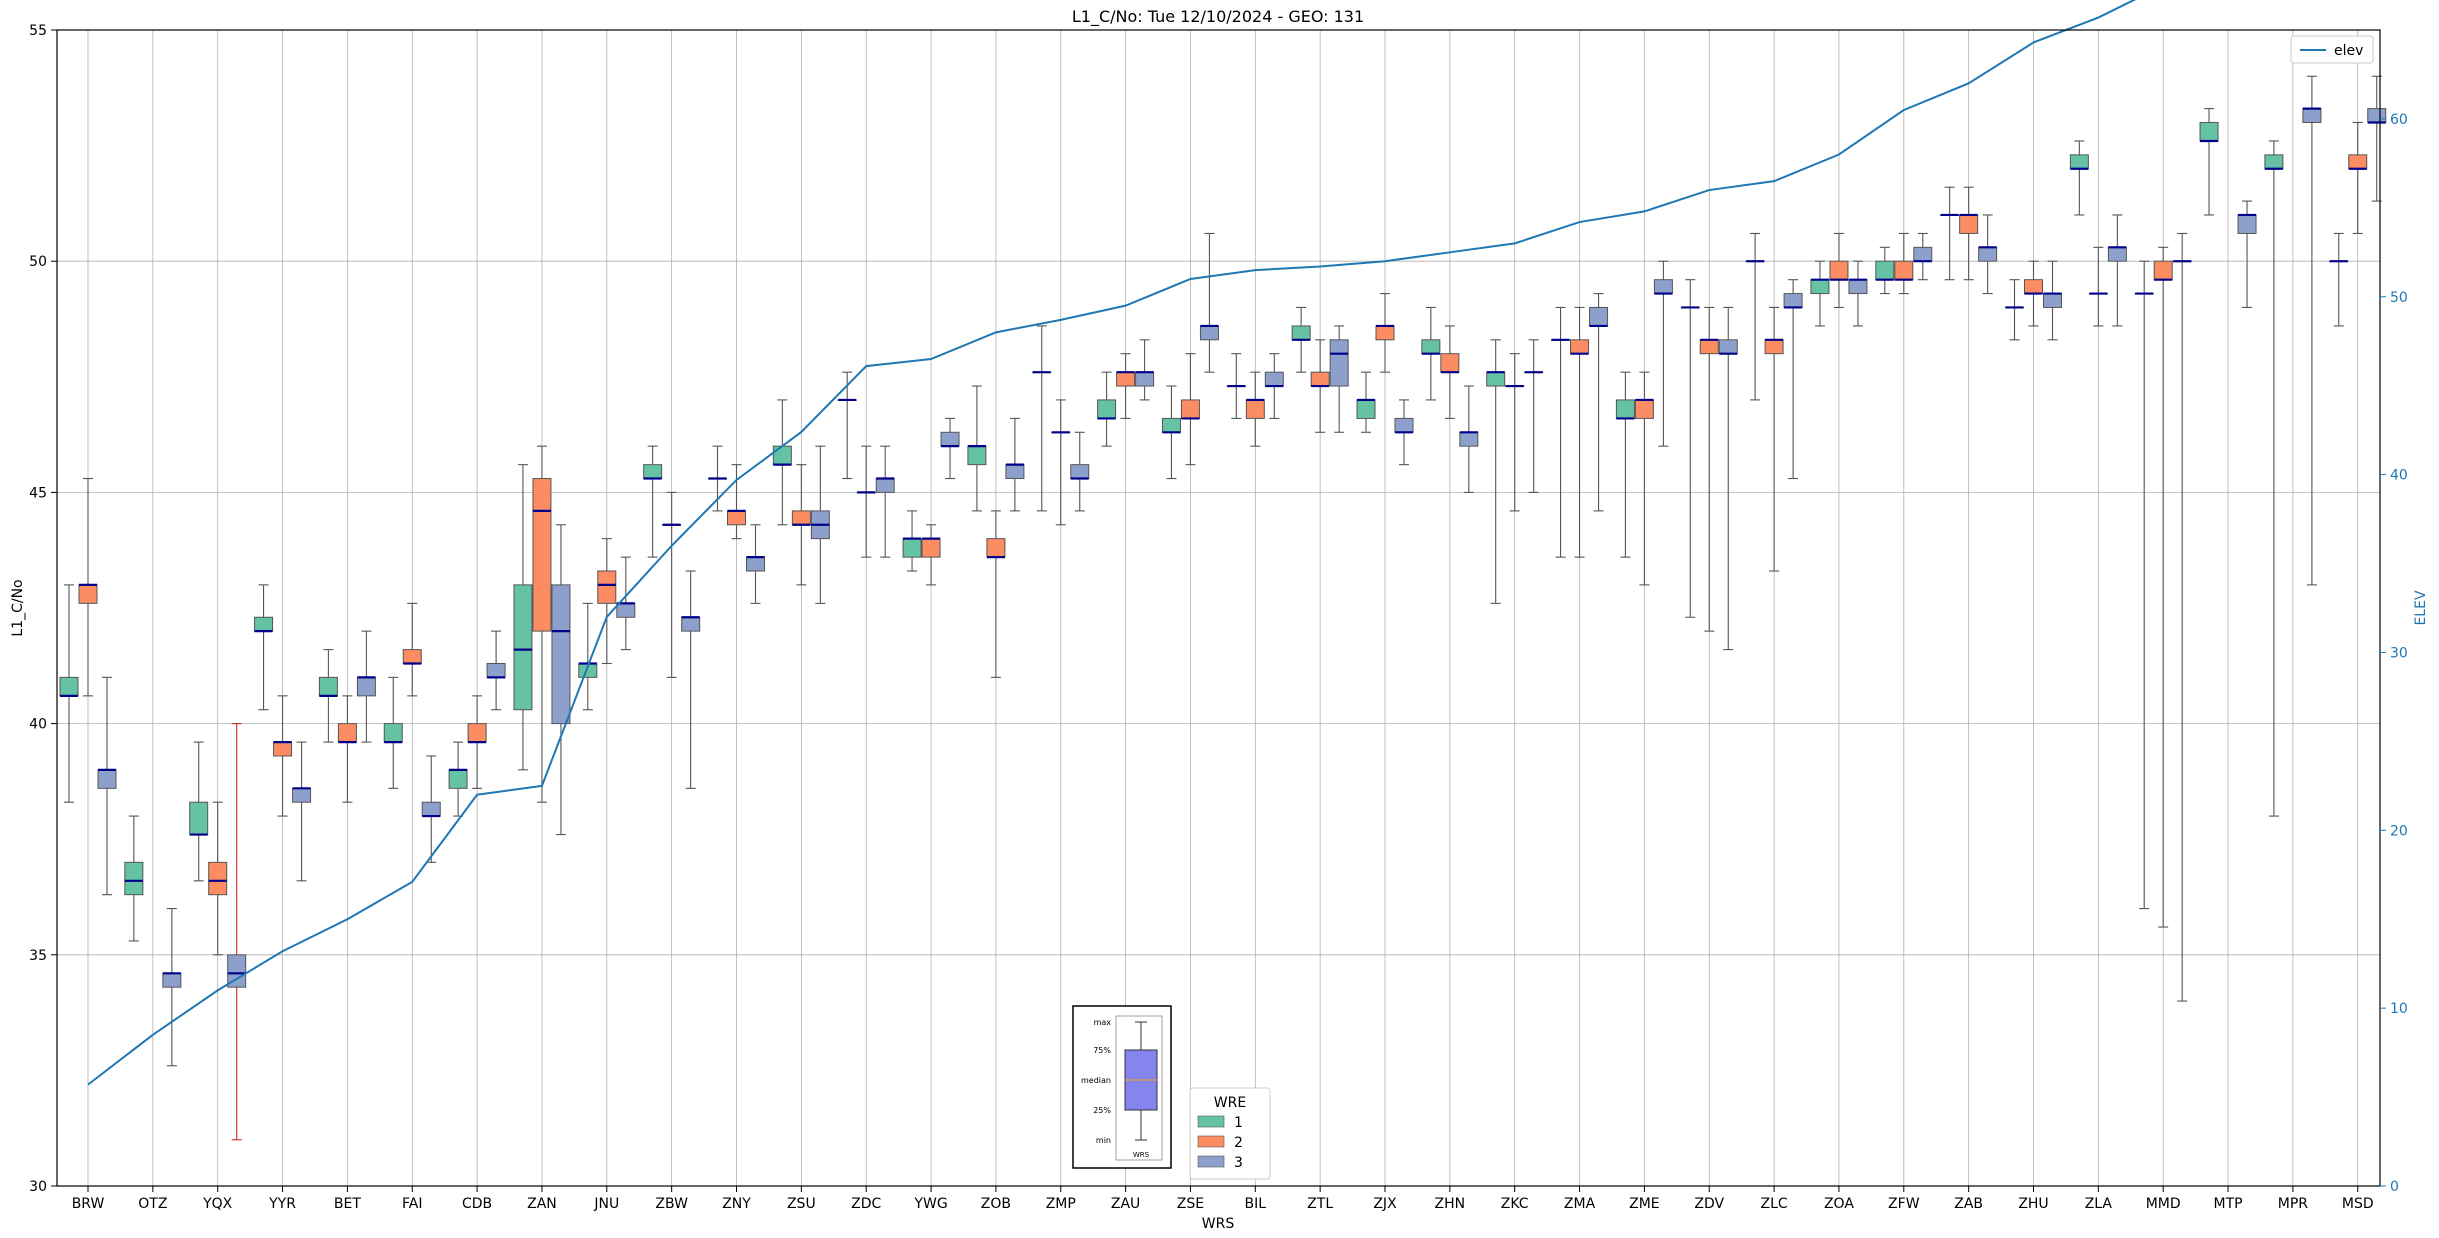 Image resolution: width=2439 pixels, height=1238 pixels. I want to click on key-box-label: median, so click(1096, 1080).